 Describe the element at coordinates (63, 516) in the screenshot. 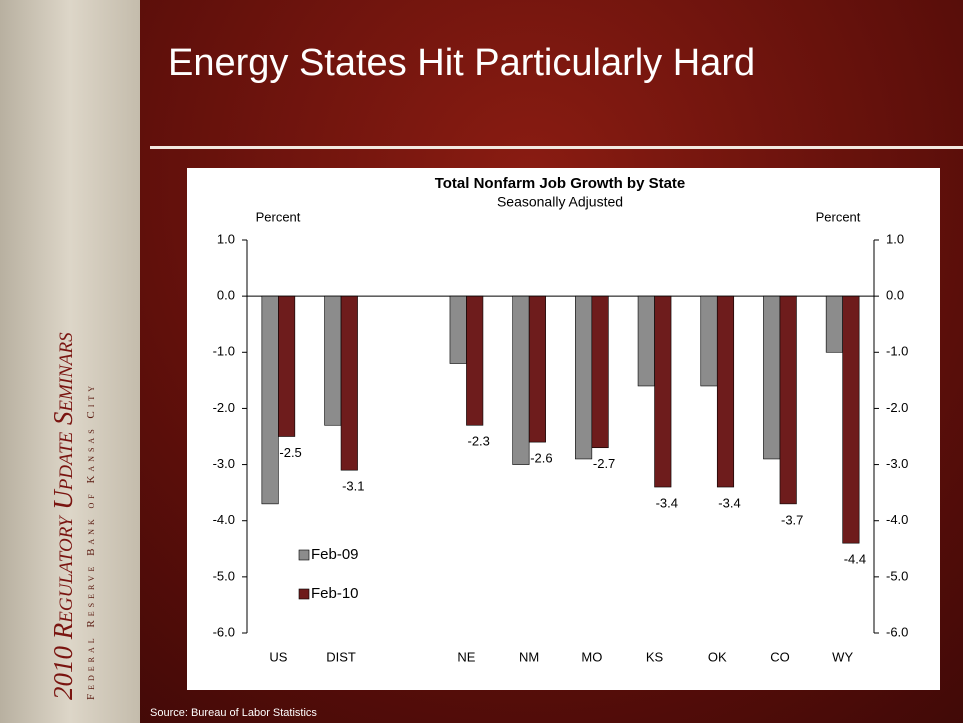

I see `sidebar-title: 2010 Regulatory Update Seminars` at that location.